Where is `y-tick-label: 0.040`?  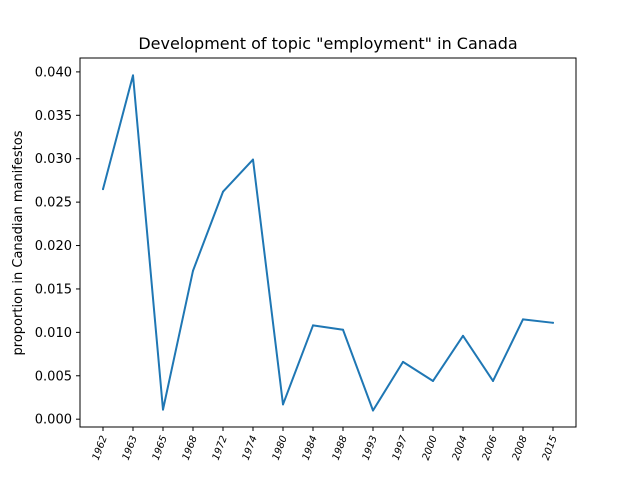 y-tick-label: 0.040 is located at coordinates (53, 72).